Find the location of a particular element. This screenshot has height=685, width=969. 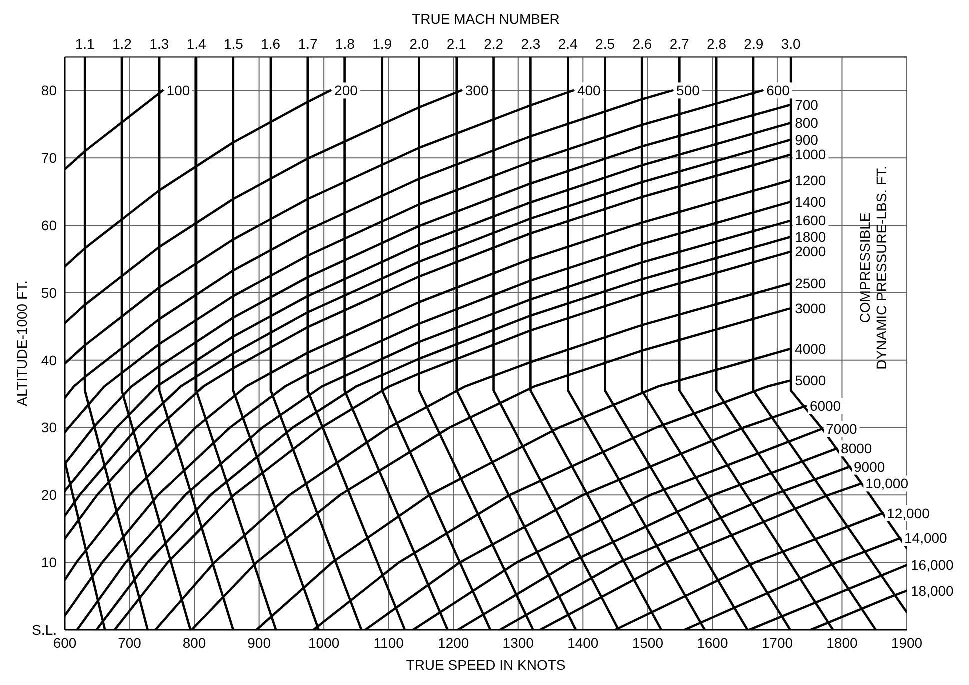

x-tick-label: 1700 is located at coordinates (778, 642).